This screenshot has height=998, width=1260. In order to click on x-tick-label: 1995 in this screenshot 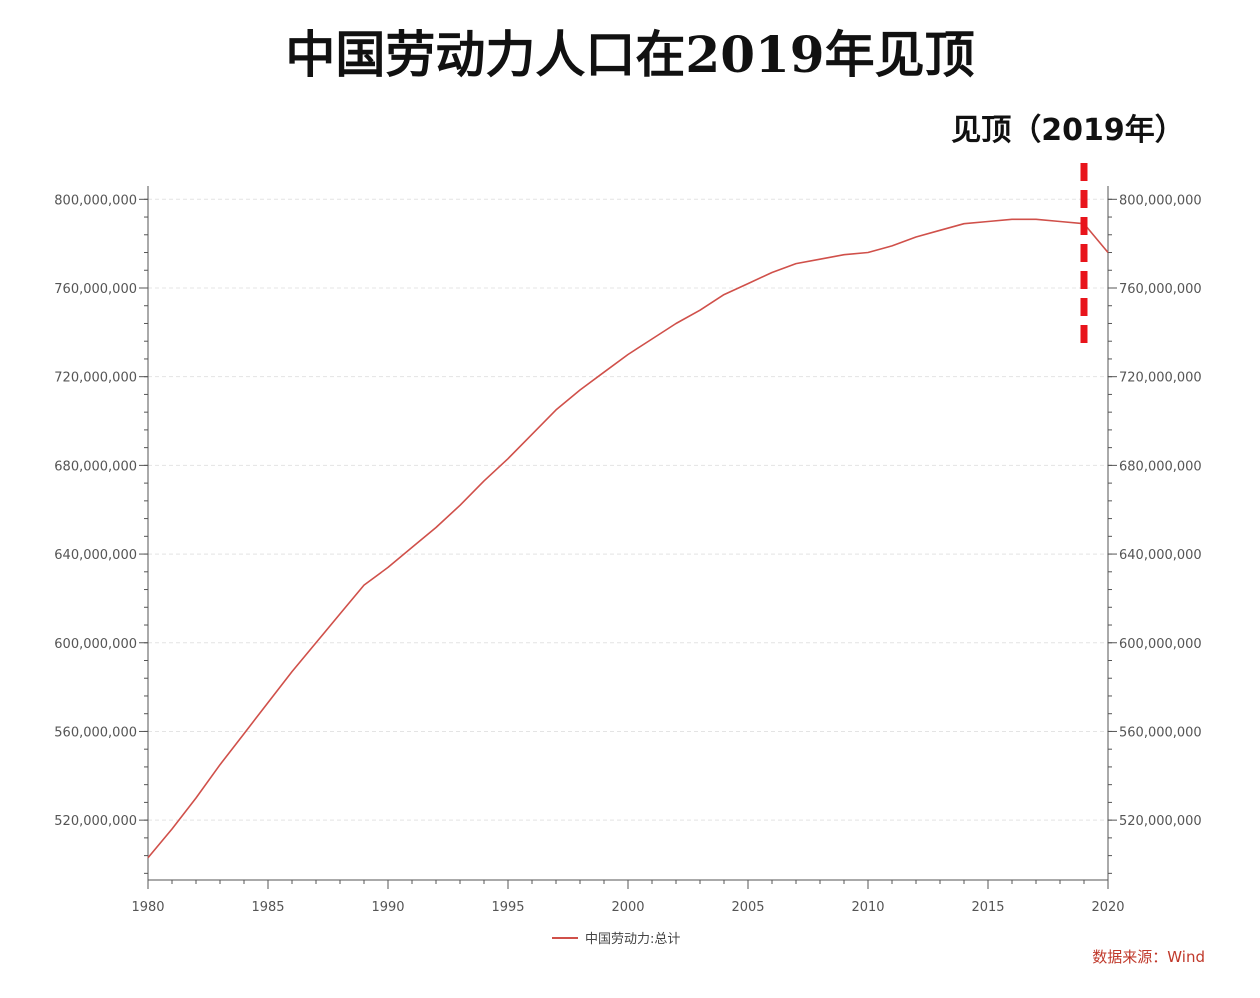, I will do `click(507, 907)`.